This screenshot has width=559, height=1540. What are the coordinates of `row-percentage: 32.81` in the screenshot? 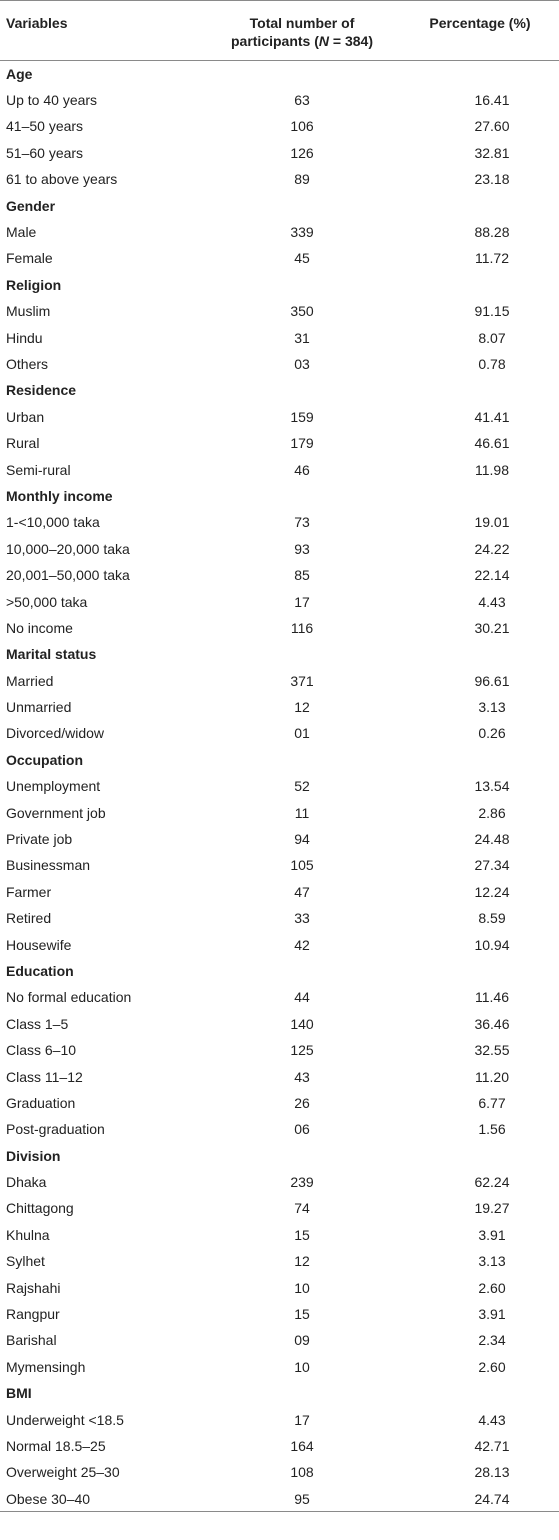 It's located at (492, 152).